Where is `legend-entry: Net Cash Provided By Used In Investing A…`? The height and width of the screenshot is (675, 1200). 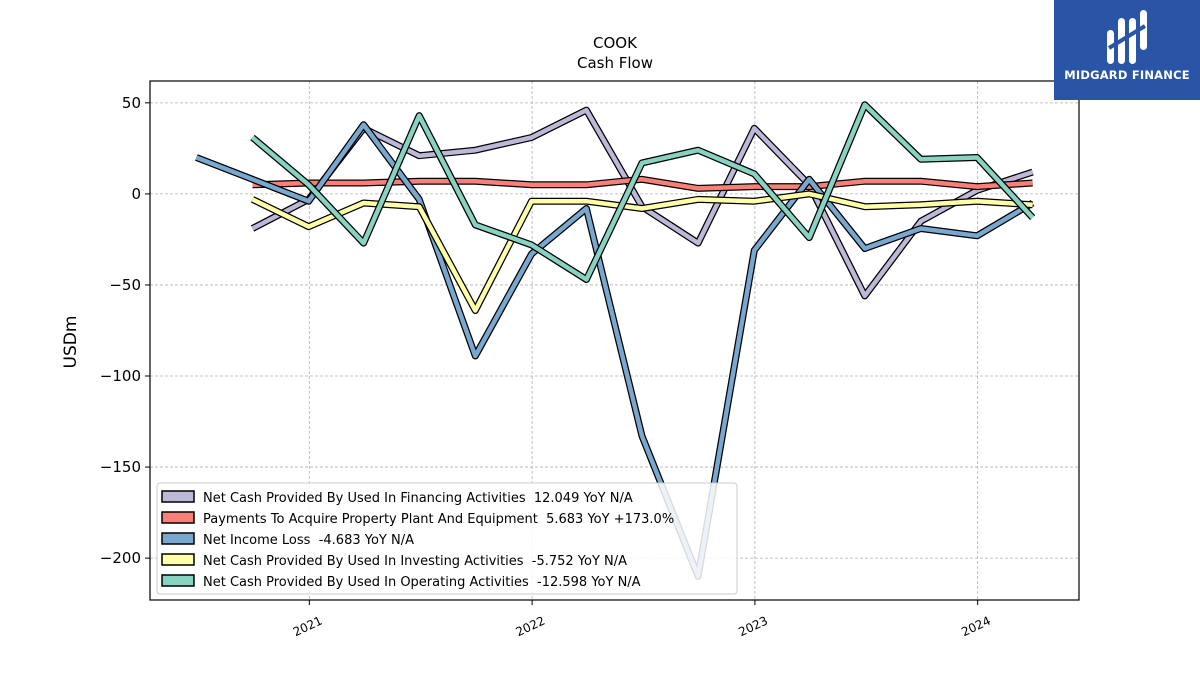 legend-entry: Net Cash Provided By Used In Investing A… is located at coordinates (415, 561).